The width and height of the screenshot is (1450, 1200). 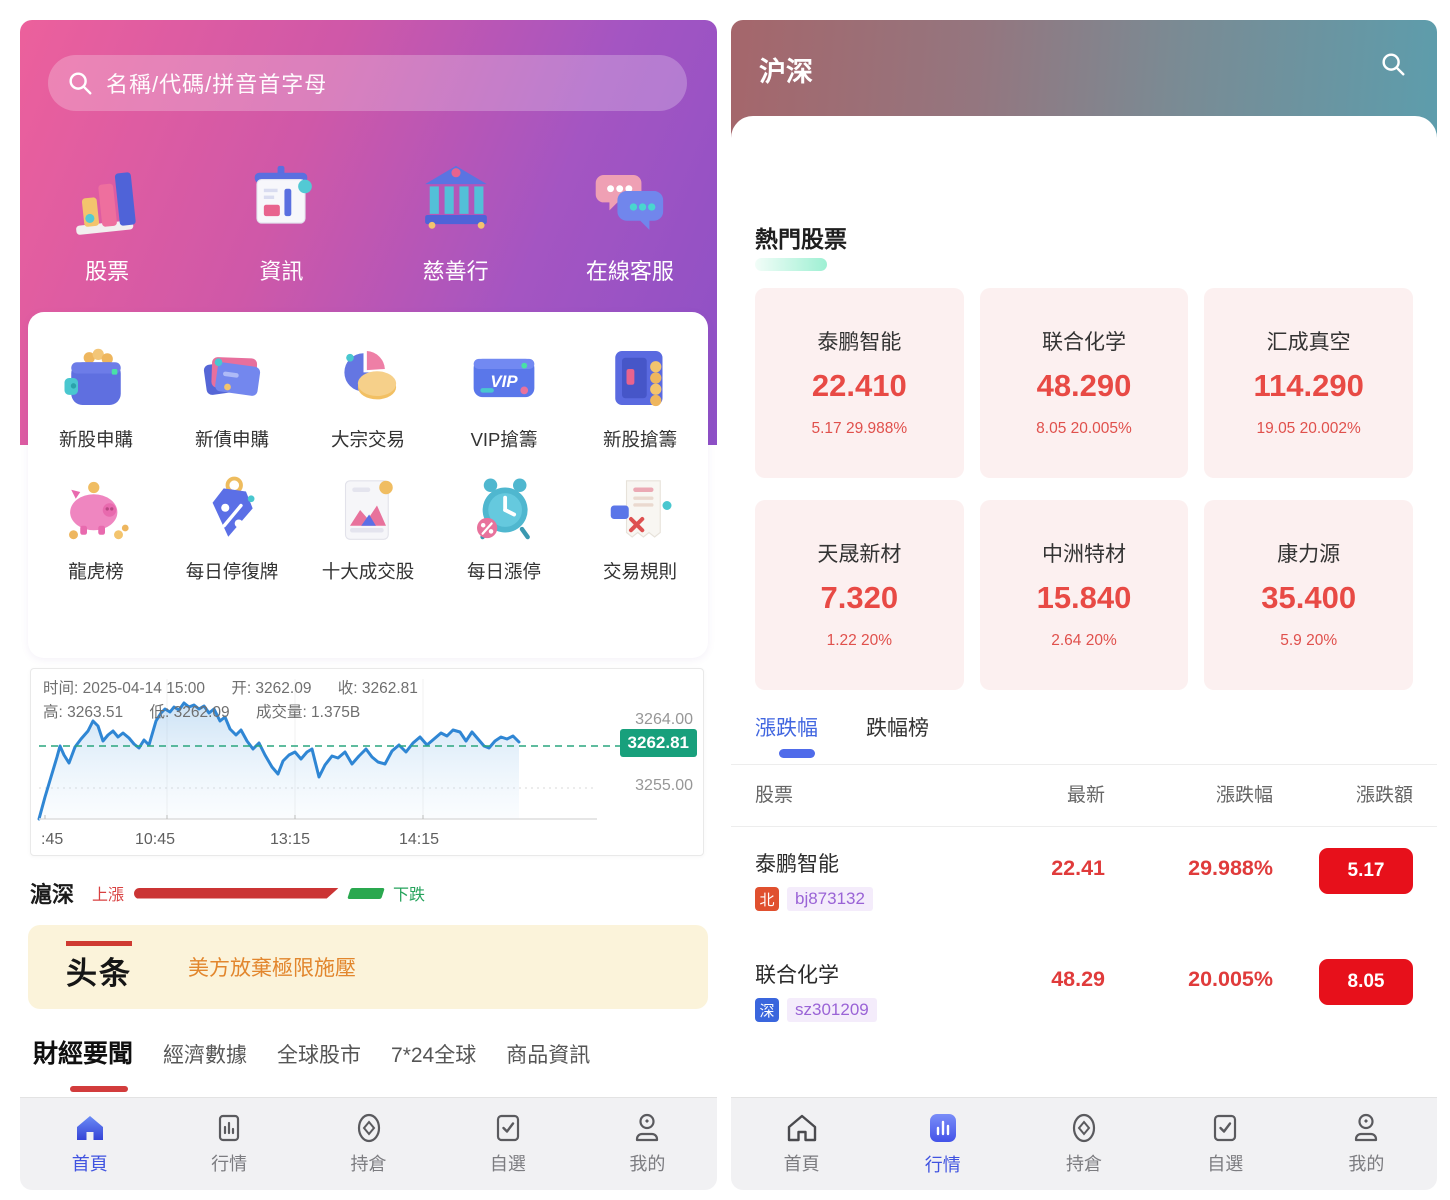 I want to click on headline-banner: 头条 美方放棄極限施壓, so click(x=368, y=967).